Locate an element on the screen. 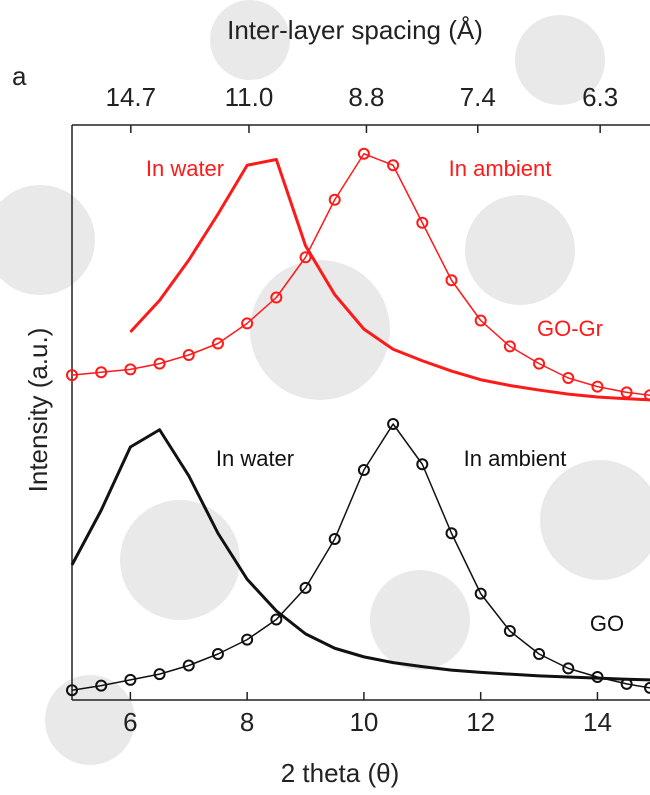  x-tick-label: 6 is located at coordinates (130, 722).